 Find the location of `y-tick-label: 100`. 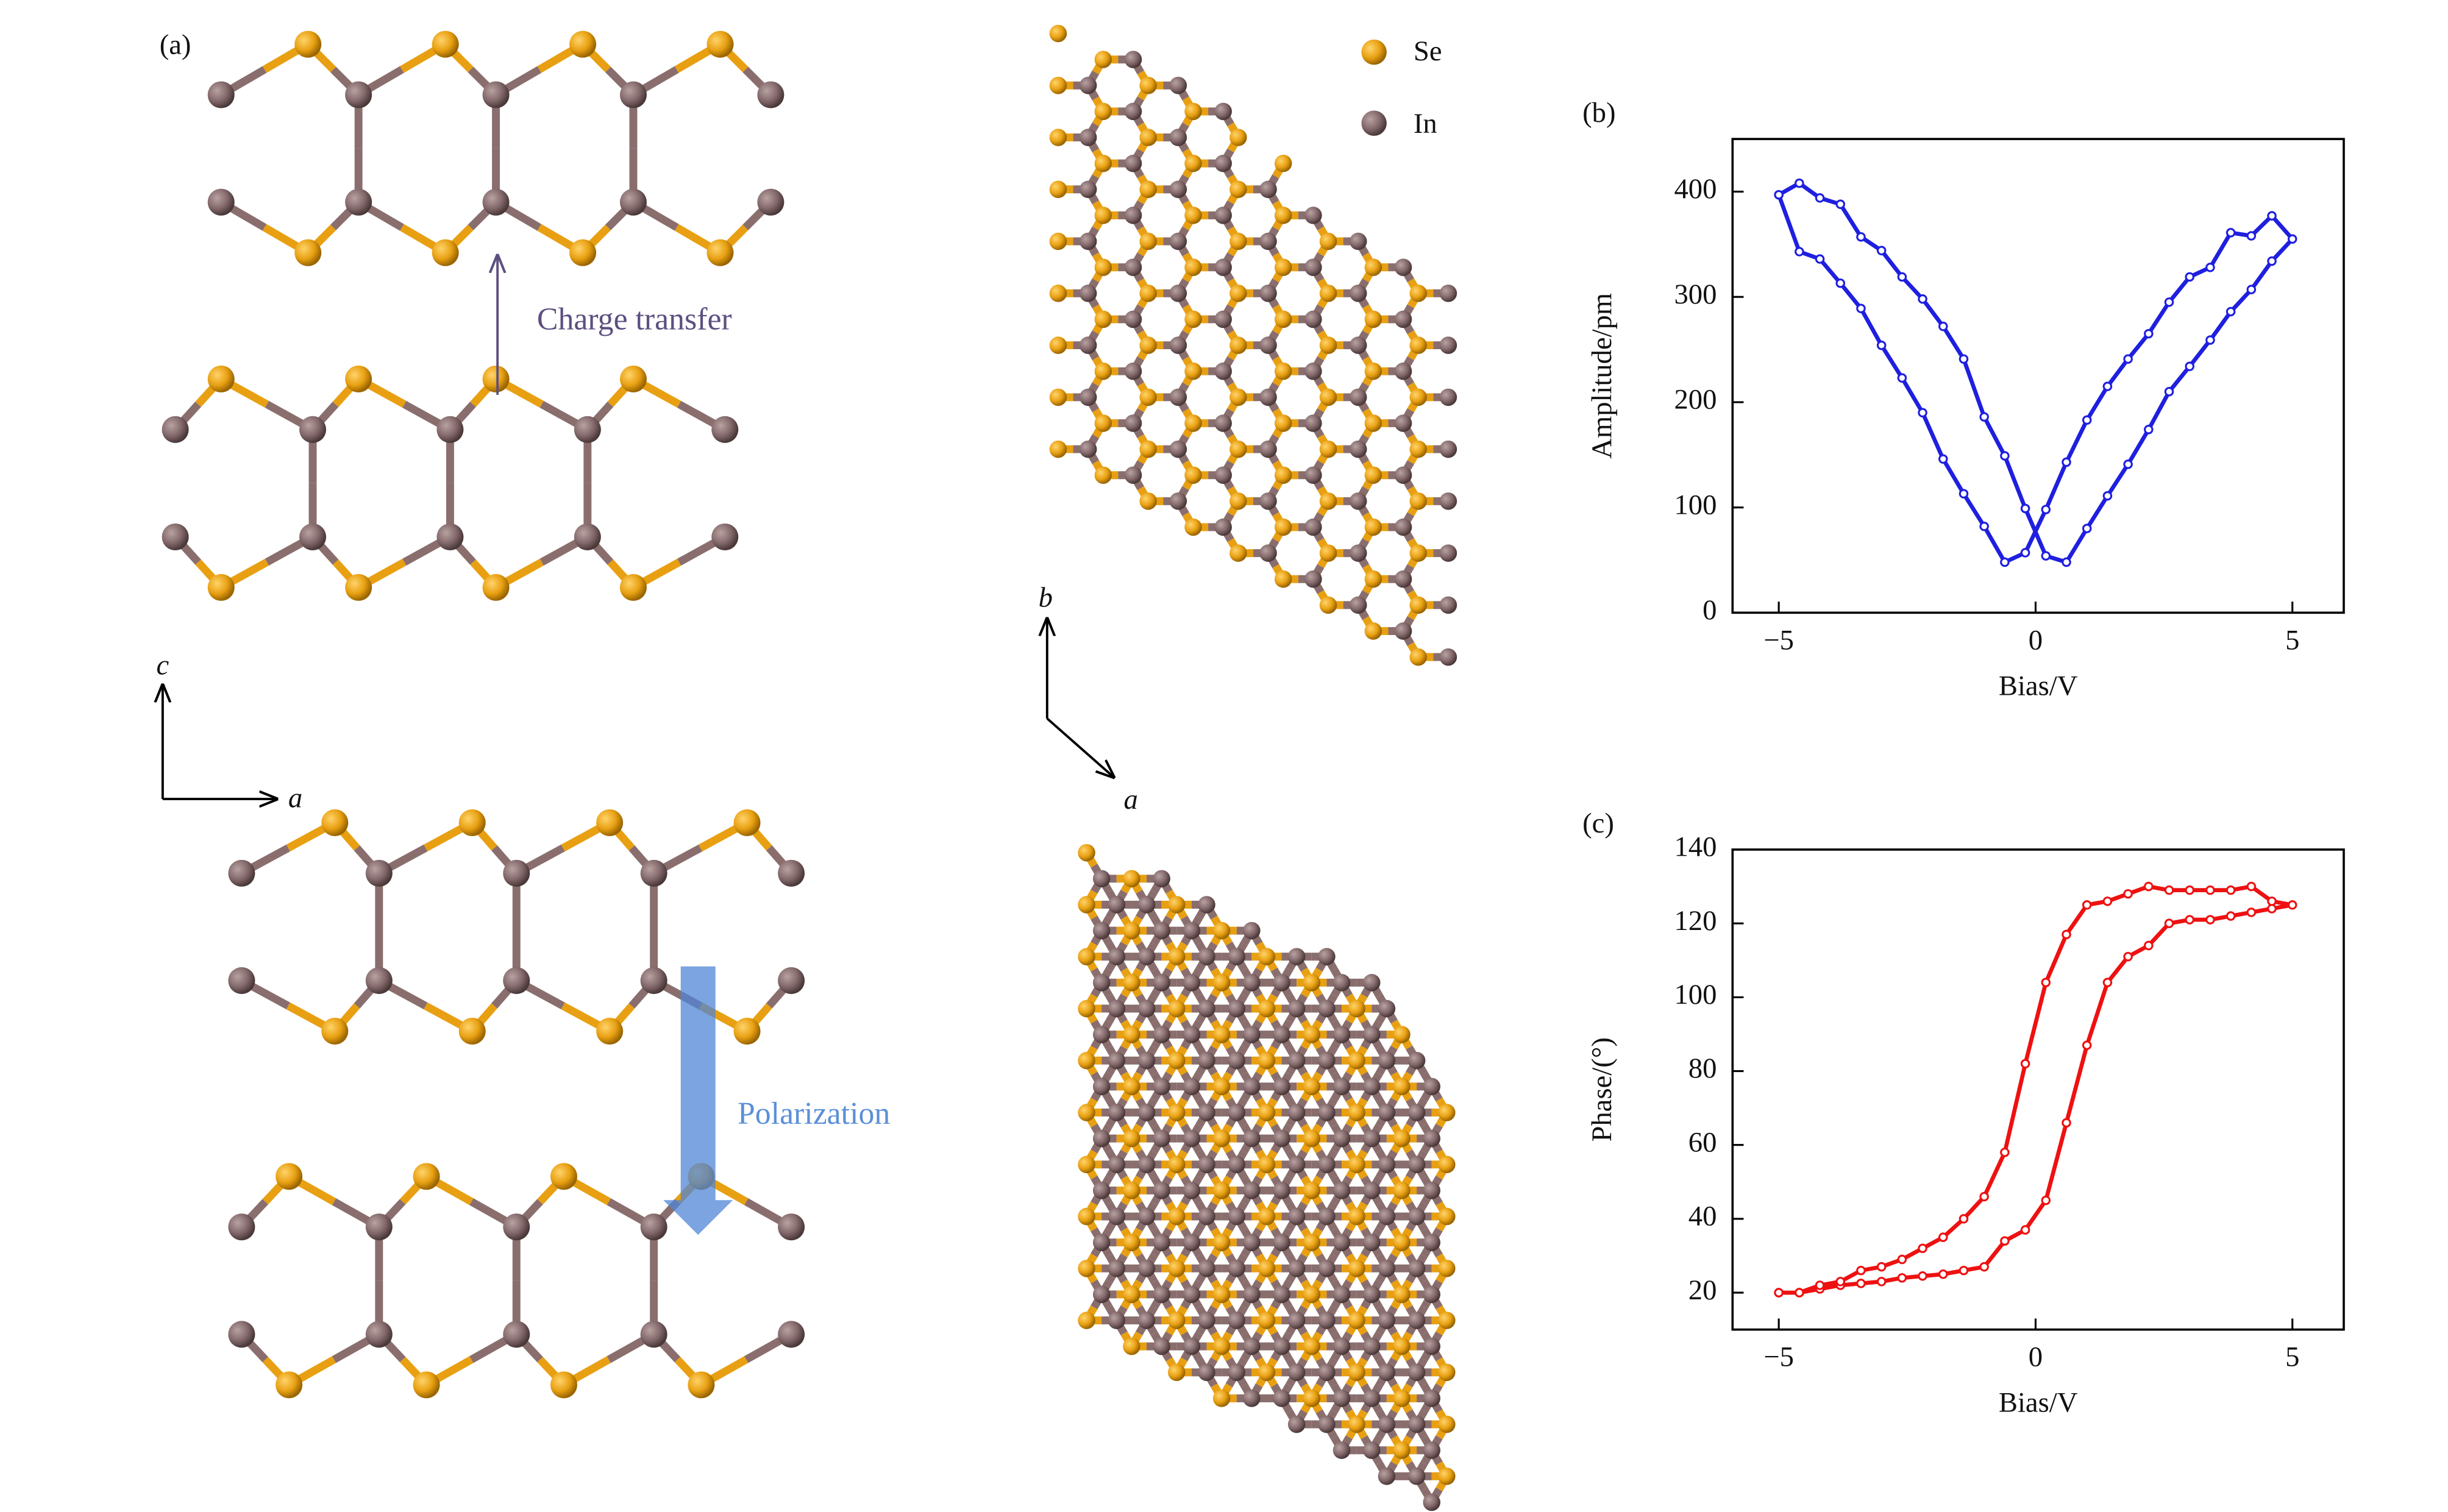

y-tick-label: 100 is located at coordinates (1695, 505).